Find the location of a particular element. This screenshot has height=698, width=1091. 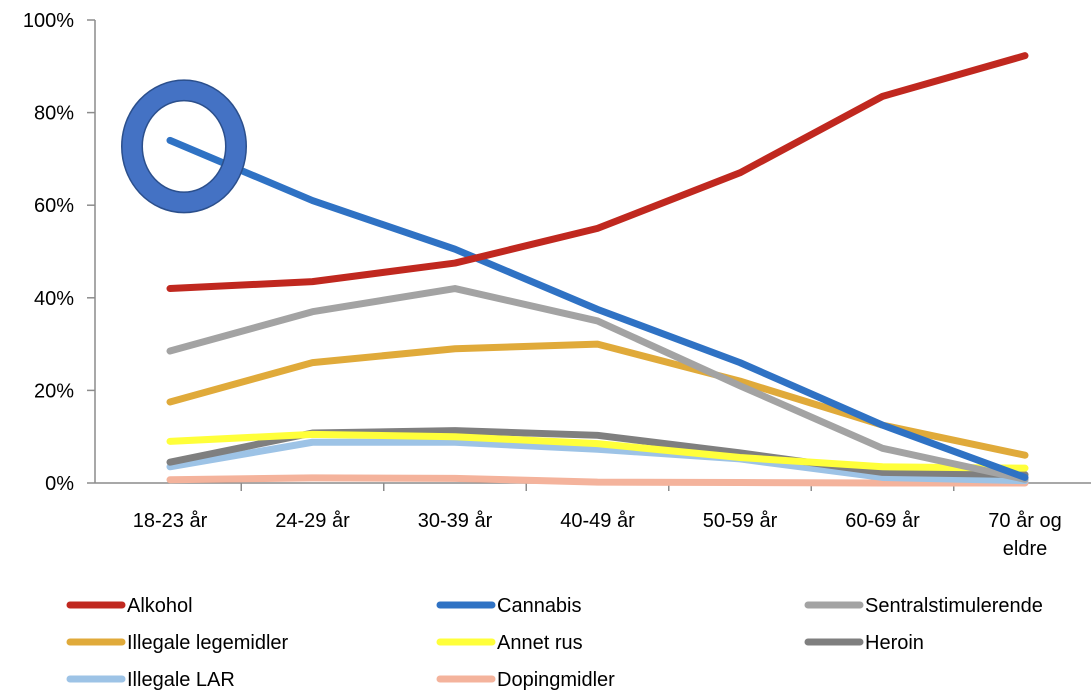

legend-label: Sentralstimulerende is located at coordinates (954, 606).